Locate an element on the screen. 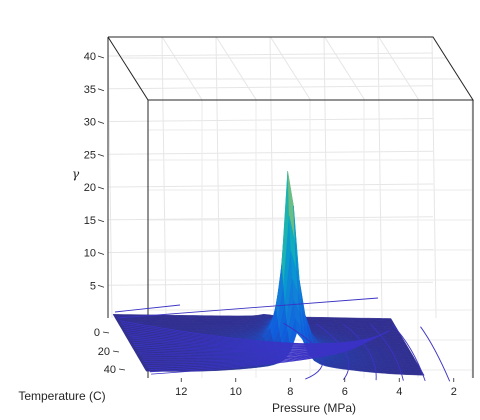  y-tick-label: 40 is located at coordinates (110, 370).